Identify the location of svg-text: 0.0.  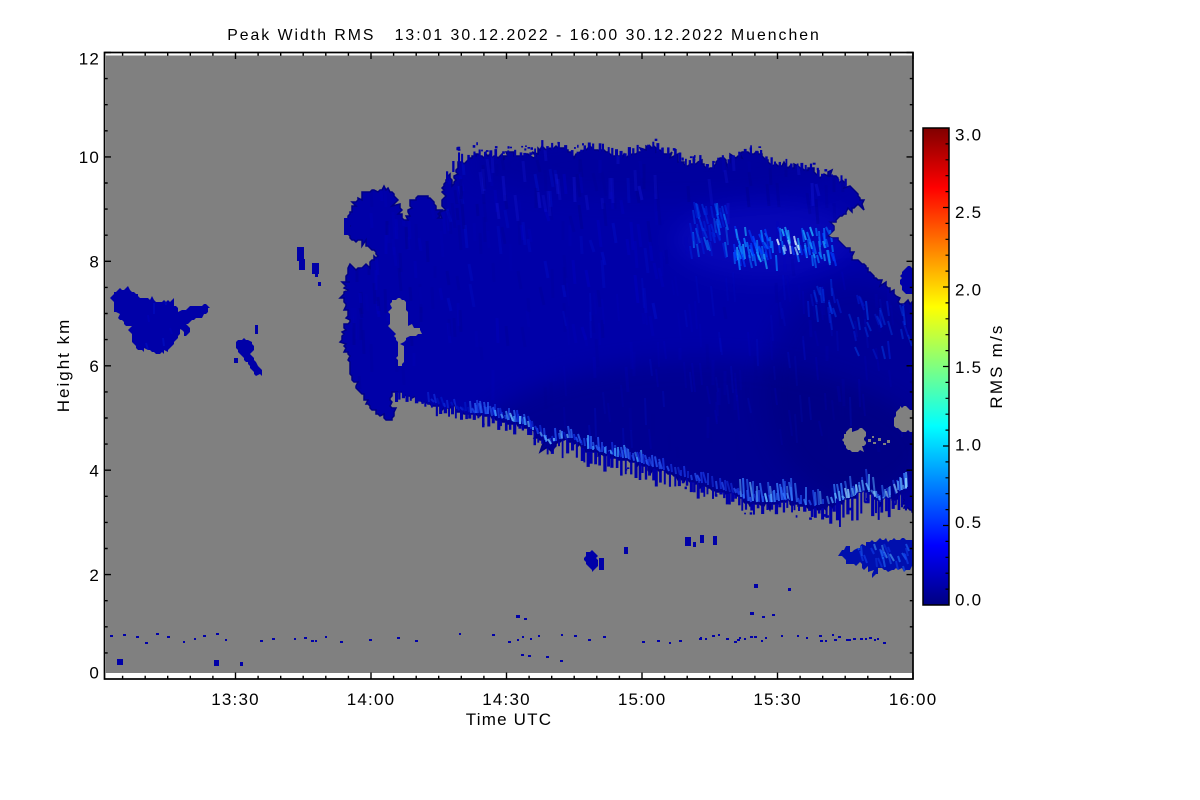
(968, 600).